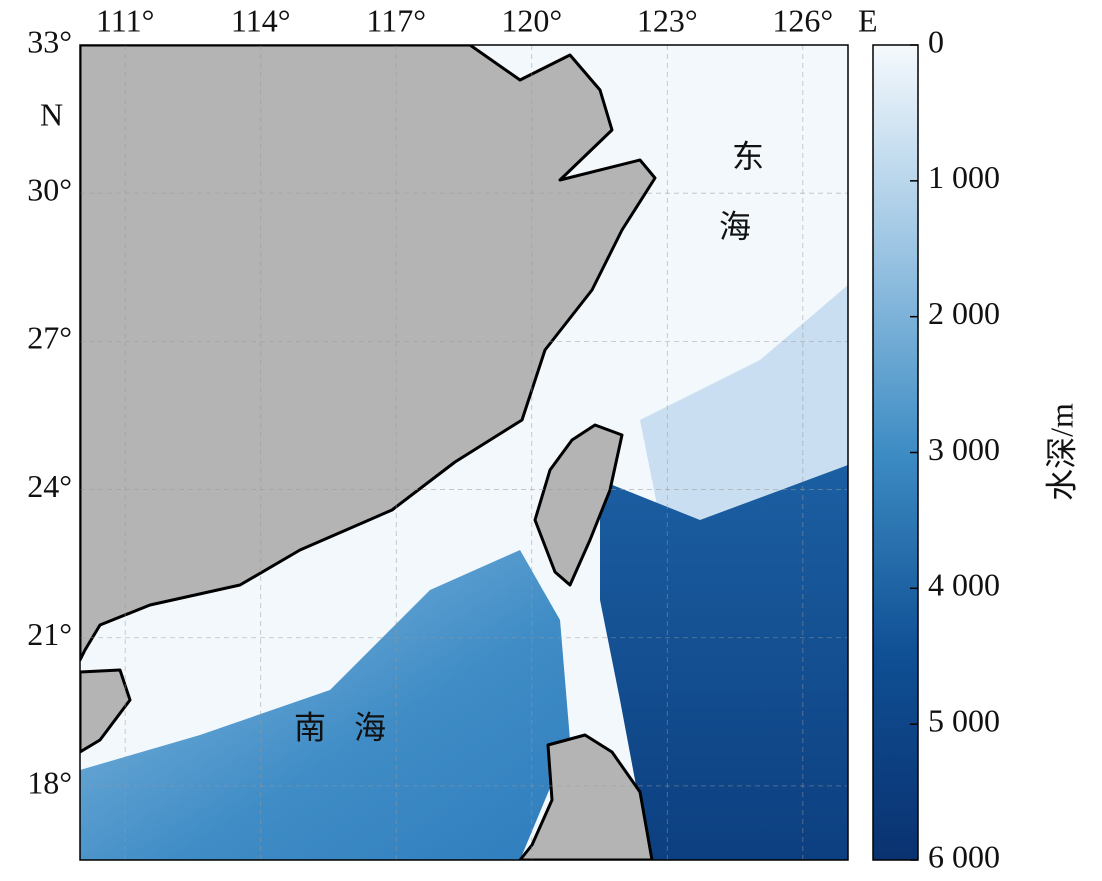  What do you see at coordinates (936, 41) in the screenshot?
I see `colorbar-tick-label: 0` at bounding box center [936, 41].